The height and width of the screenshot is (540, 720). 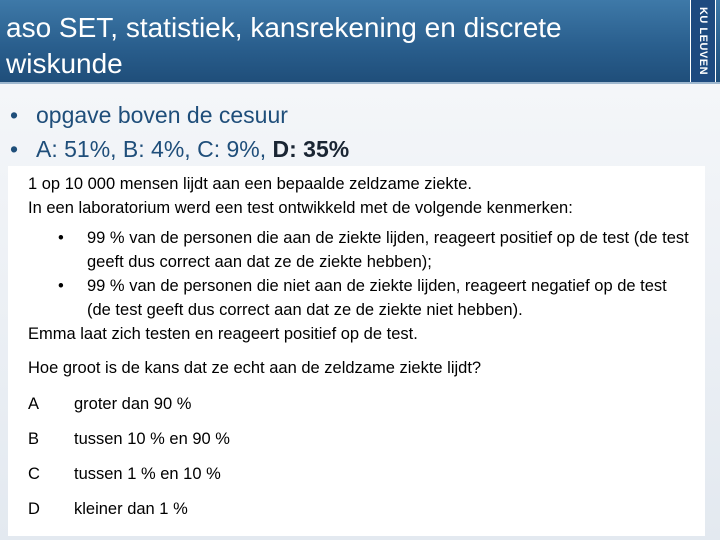 I want to click on bullet-highlight: D: 35%, so click(x=311, y=149).